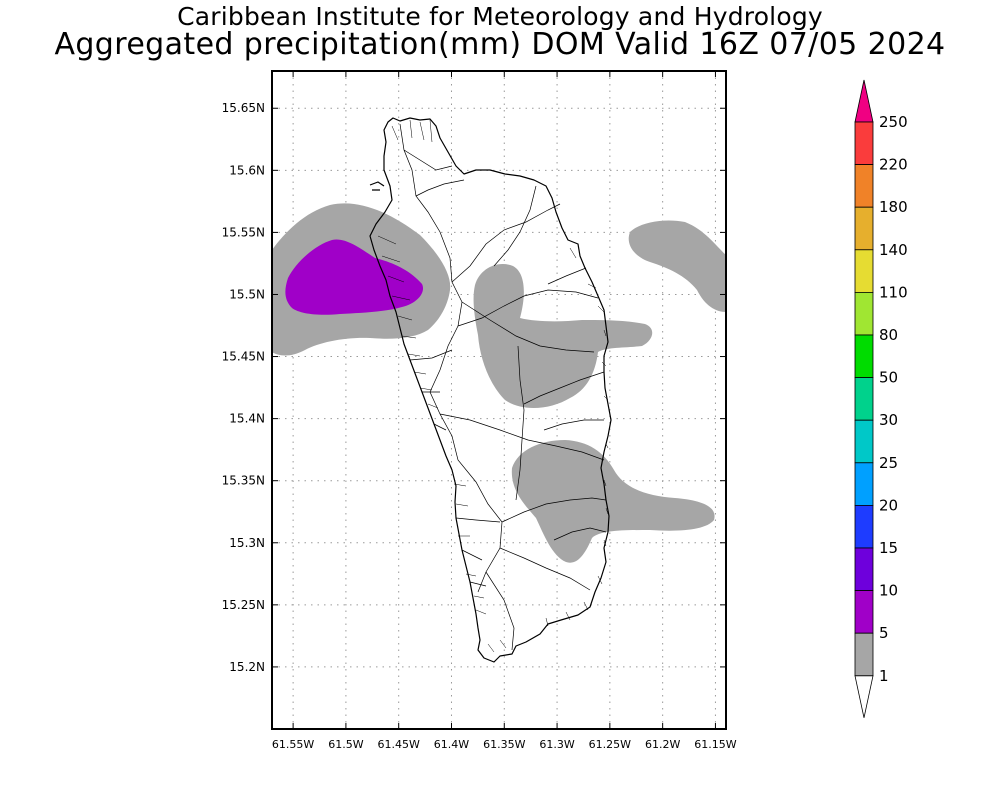 This screenshot has width=1000, height=800. What do you see at coordinates (893, 250) in the screenshot?
I see `colorbar-label: 140` at bounding box center [893, 250].